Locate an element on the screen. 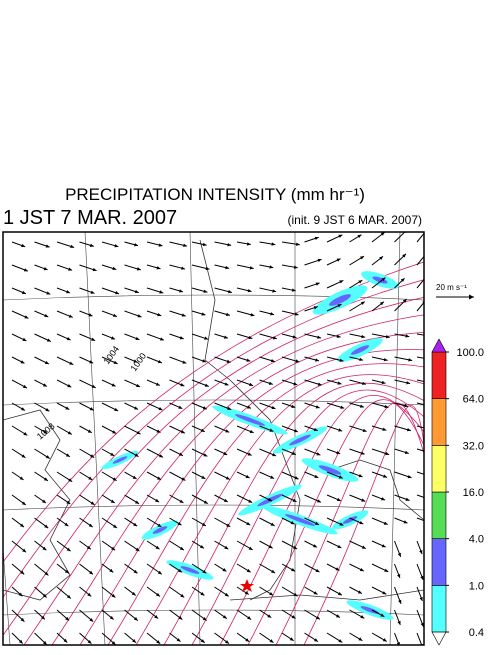  contour-label: 1008 is located at coordinates (46, 431).